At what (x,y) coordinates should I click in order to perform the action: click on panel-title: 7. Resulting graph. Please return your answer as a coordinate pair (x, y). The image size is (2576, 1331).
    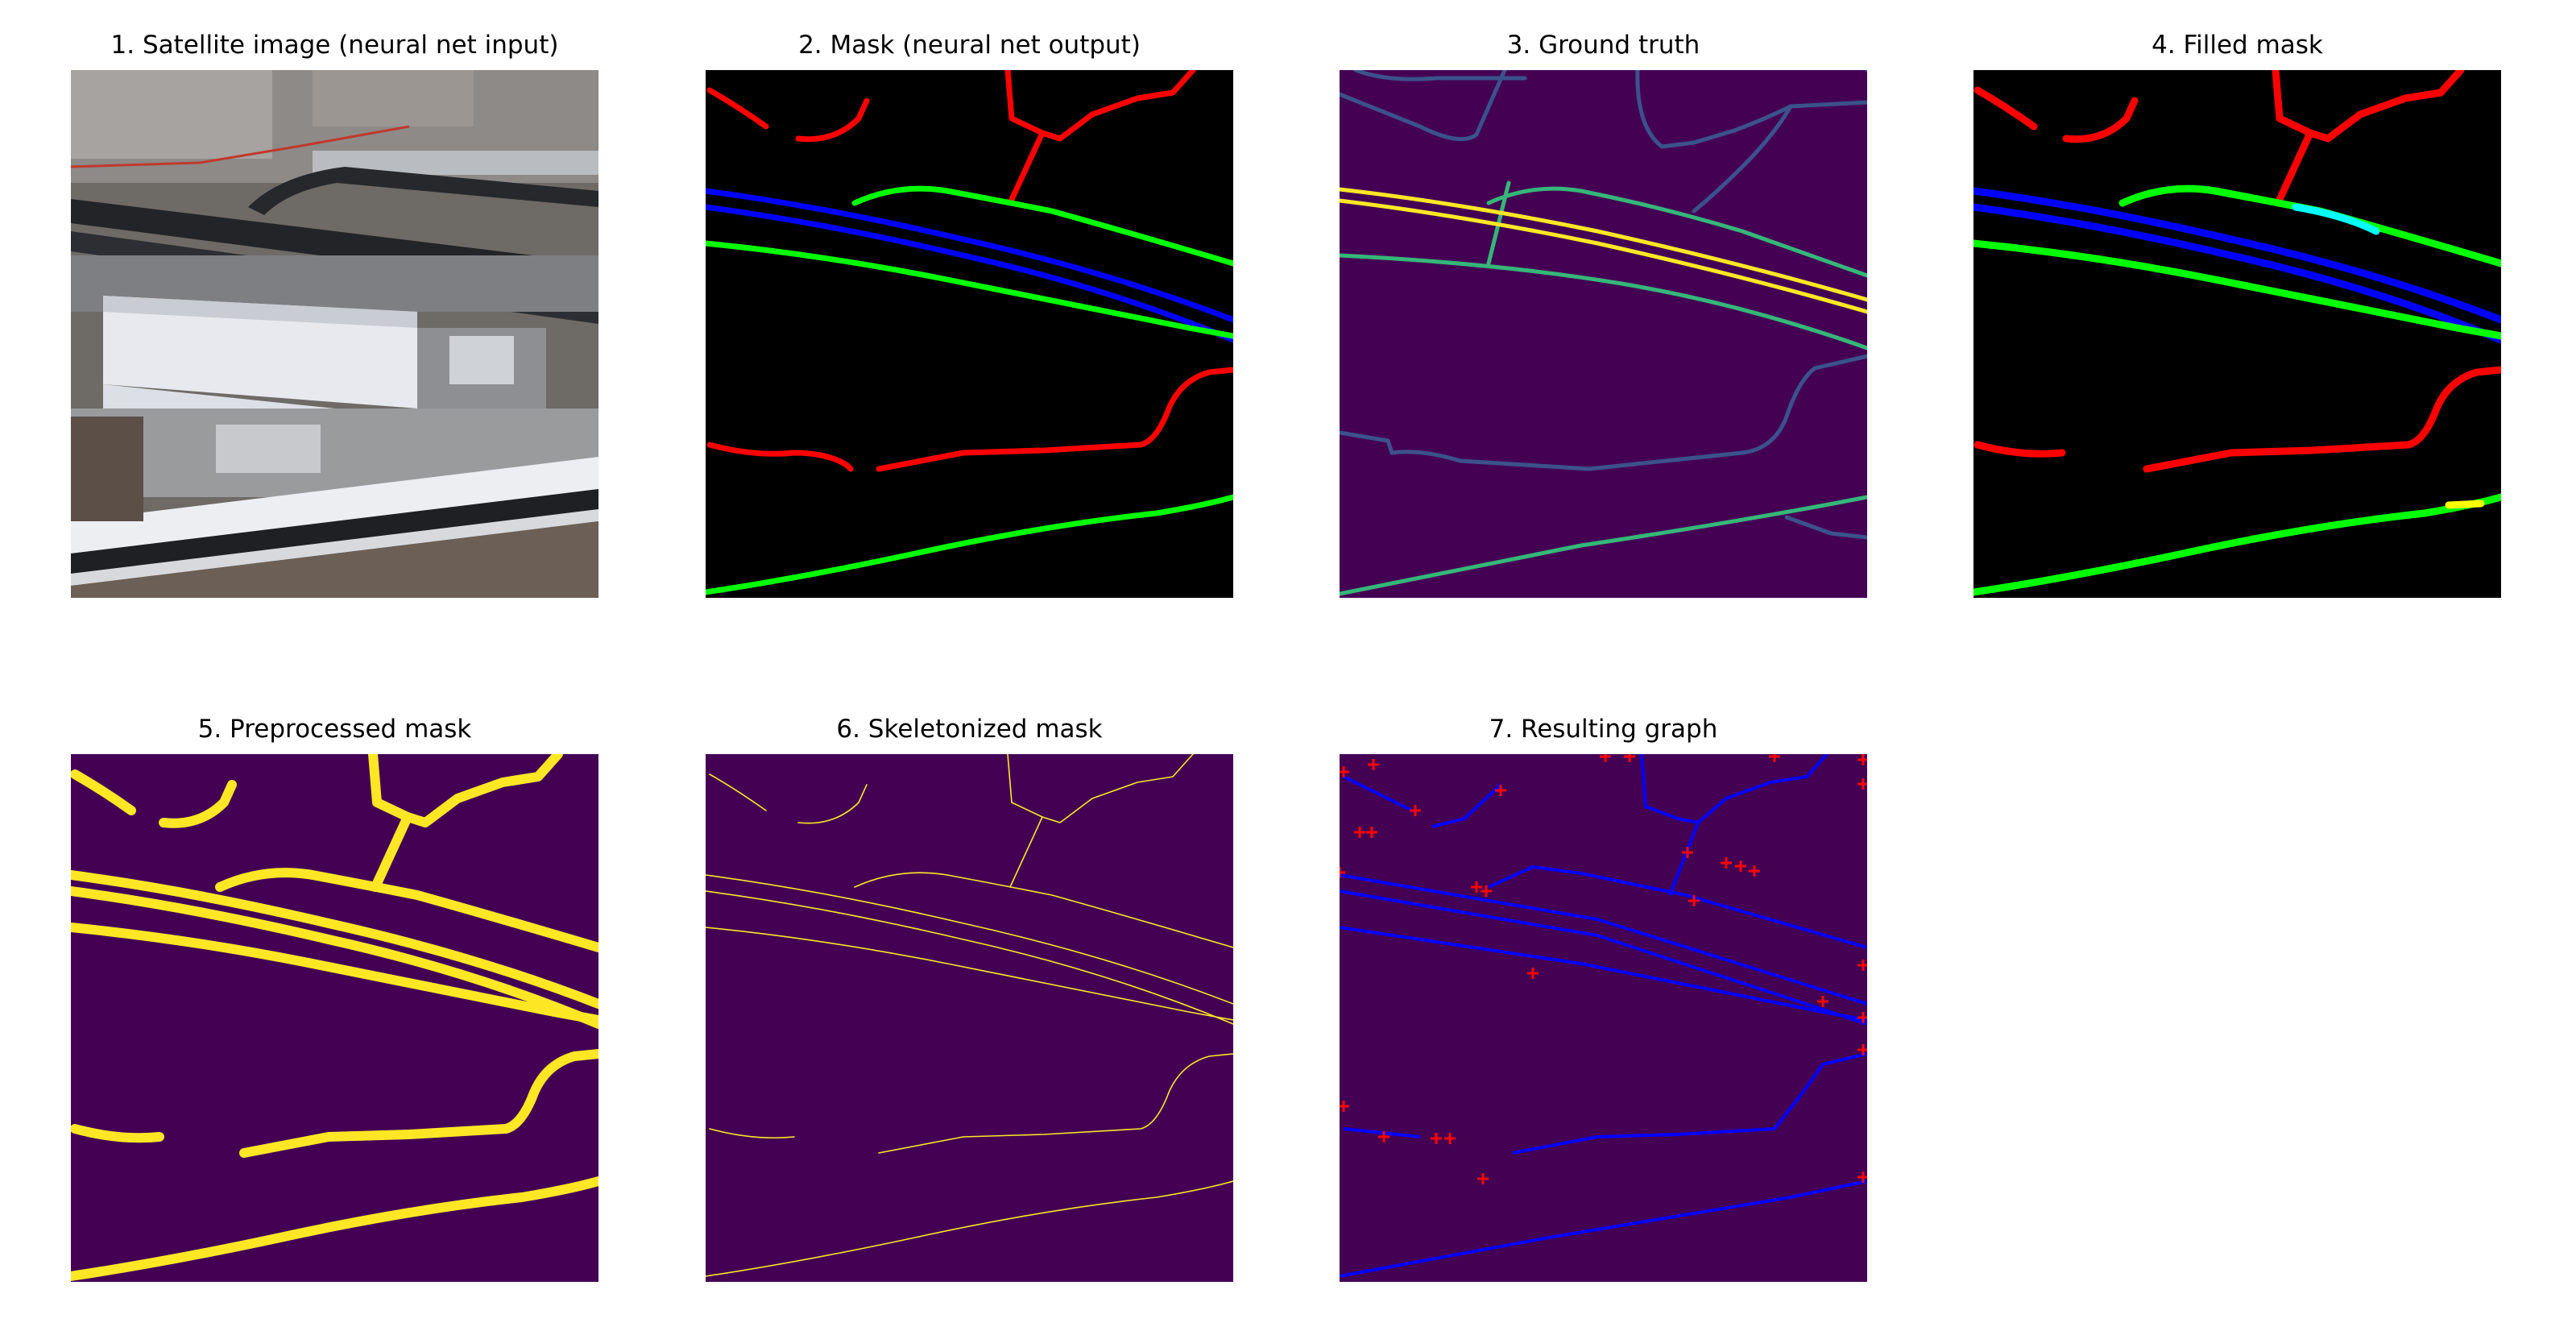
    Looking at the image, I should click on (1603, 729).